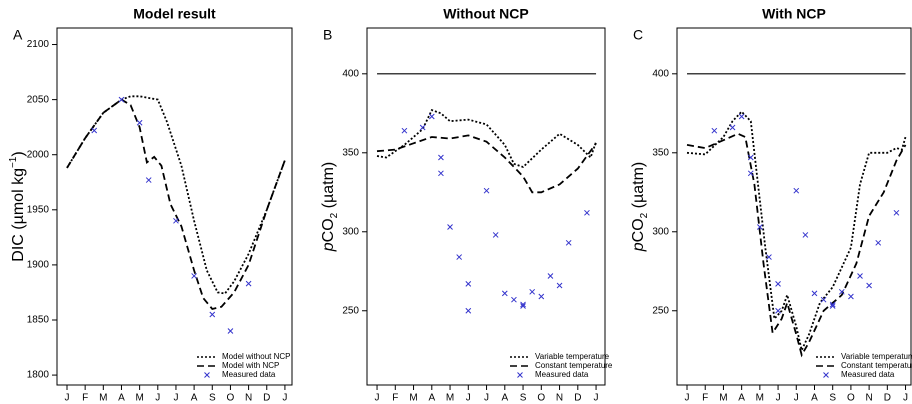 The image size is (912, 404). I want to click on x-tick-label: F, so click(705, 398).